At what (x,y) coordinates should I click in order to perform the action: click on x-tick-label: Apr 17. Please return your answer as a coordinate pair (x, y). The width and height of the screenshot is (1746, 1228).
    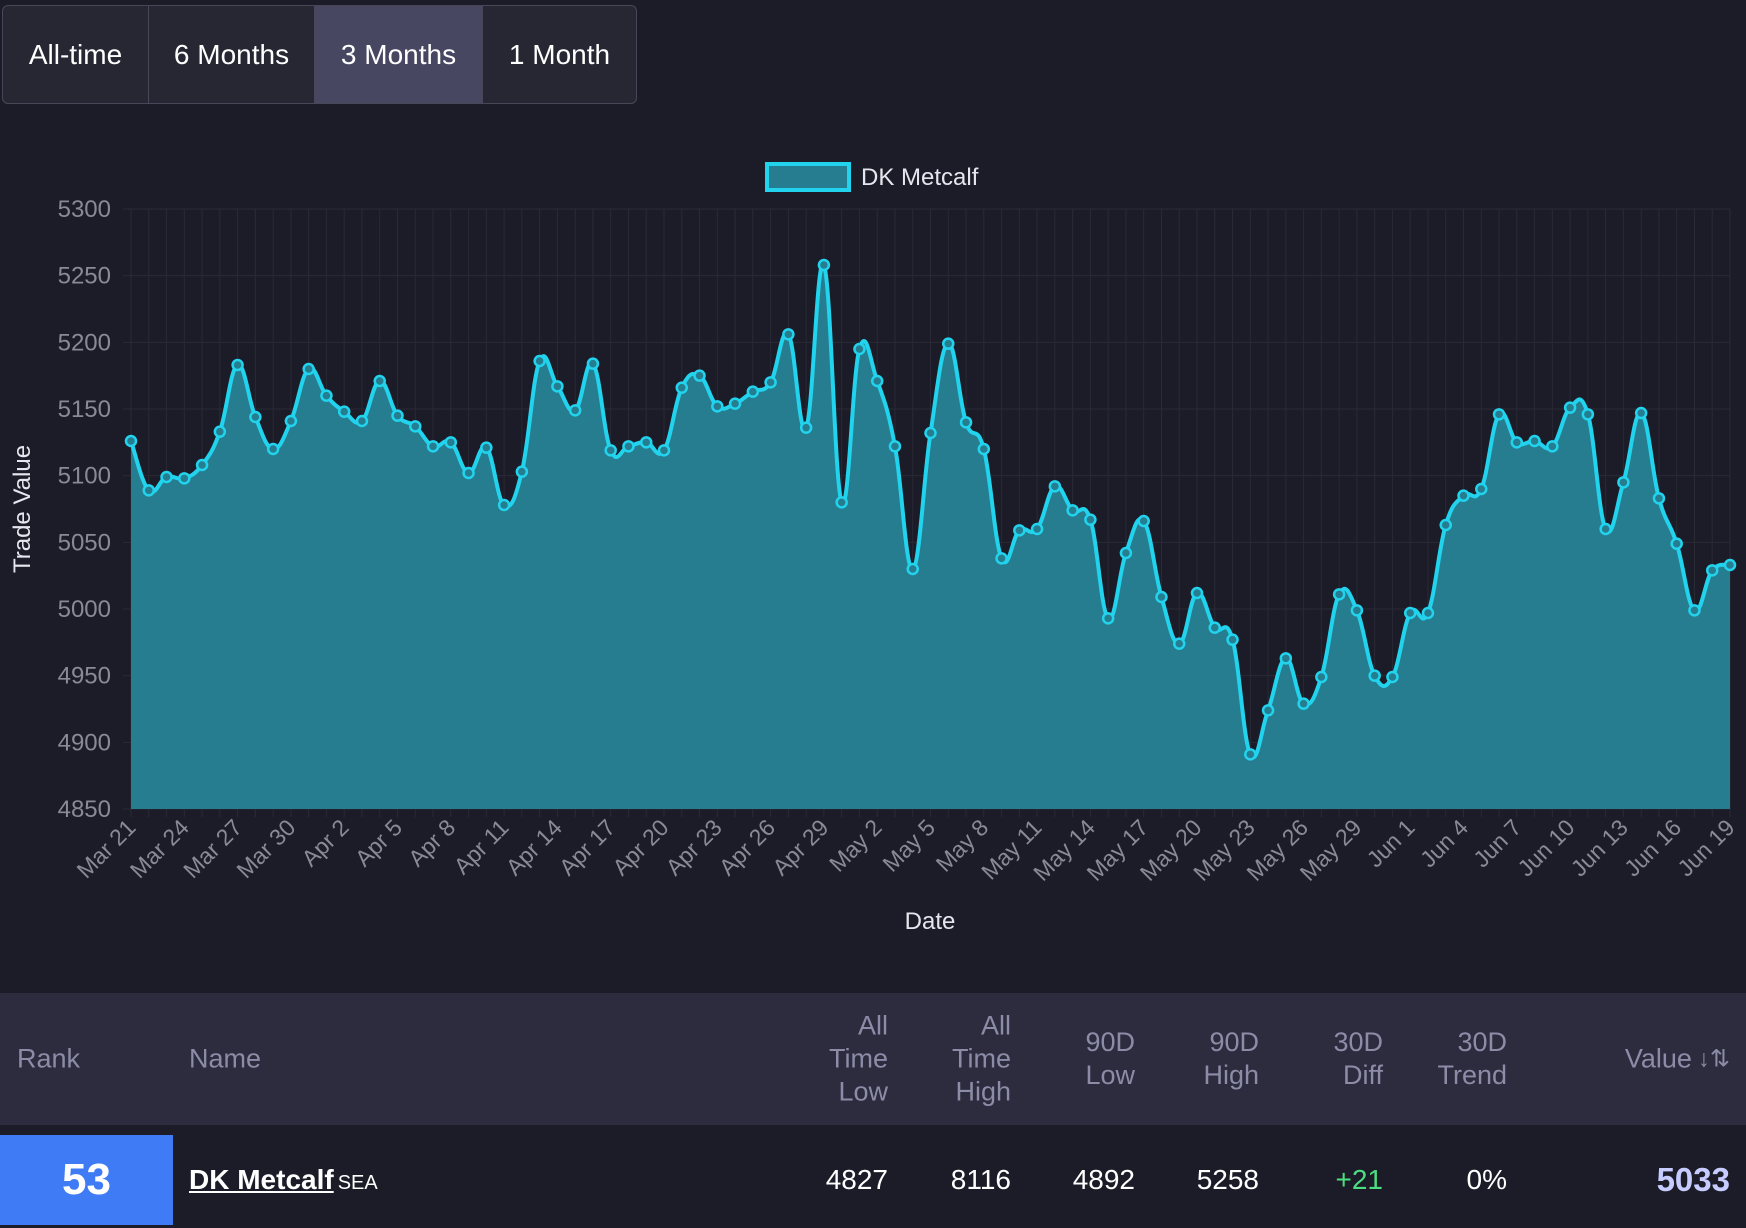
    Looking at the image, I should click on (587, 847).